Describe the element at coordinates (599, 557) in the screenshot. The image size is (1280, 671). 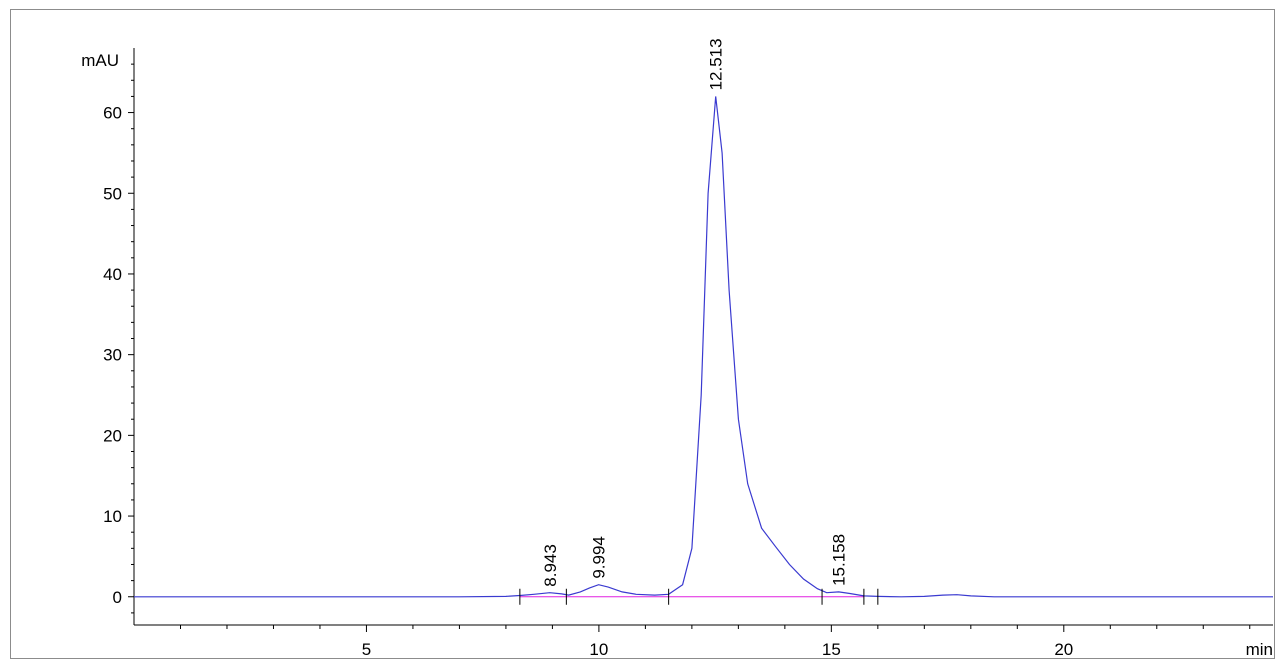
I see `peak-label: 9.994` at that location.